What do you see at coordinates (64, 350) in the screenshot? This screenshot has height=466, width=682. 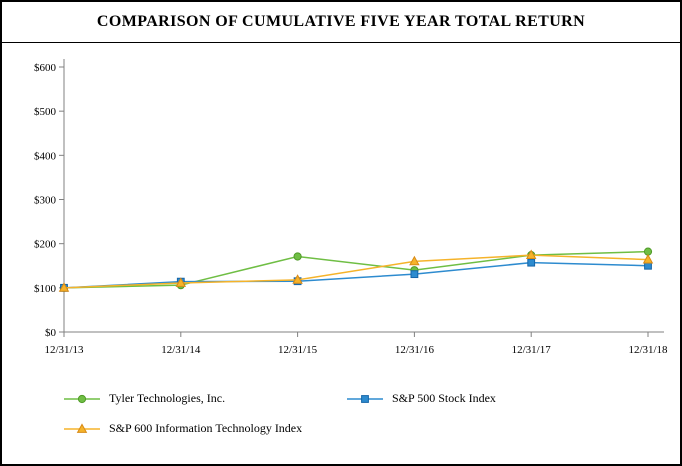 I see `x-tick-label: 12/31/13` at bounding box center [64, 350].